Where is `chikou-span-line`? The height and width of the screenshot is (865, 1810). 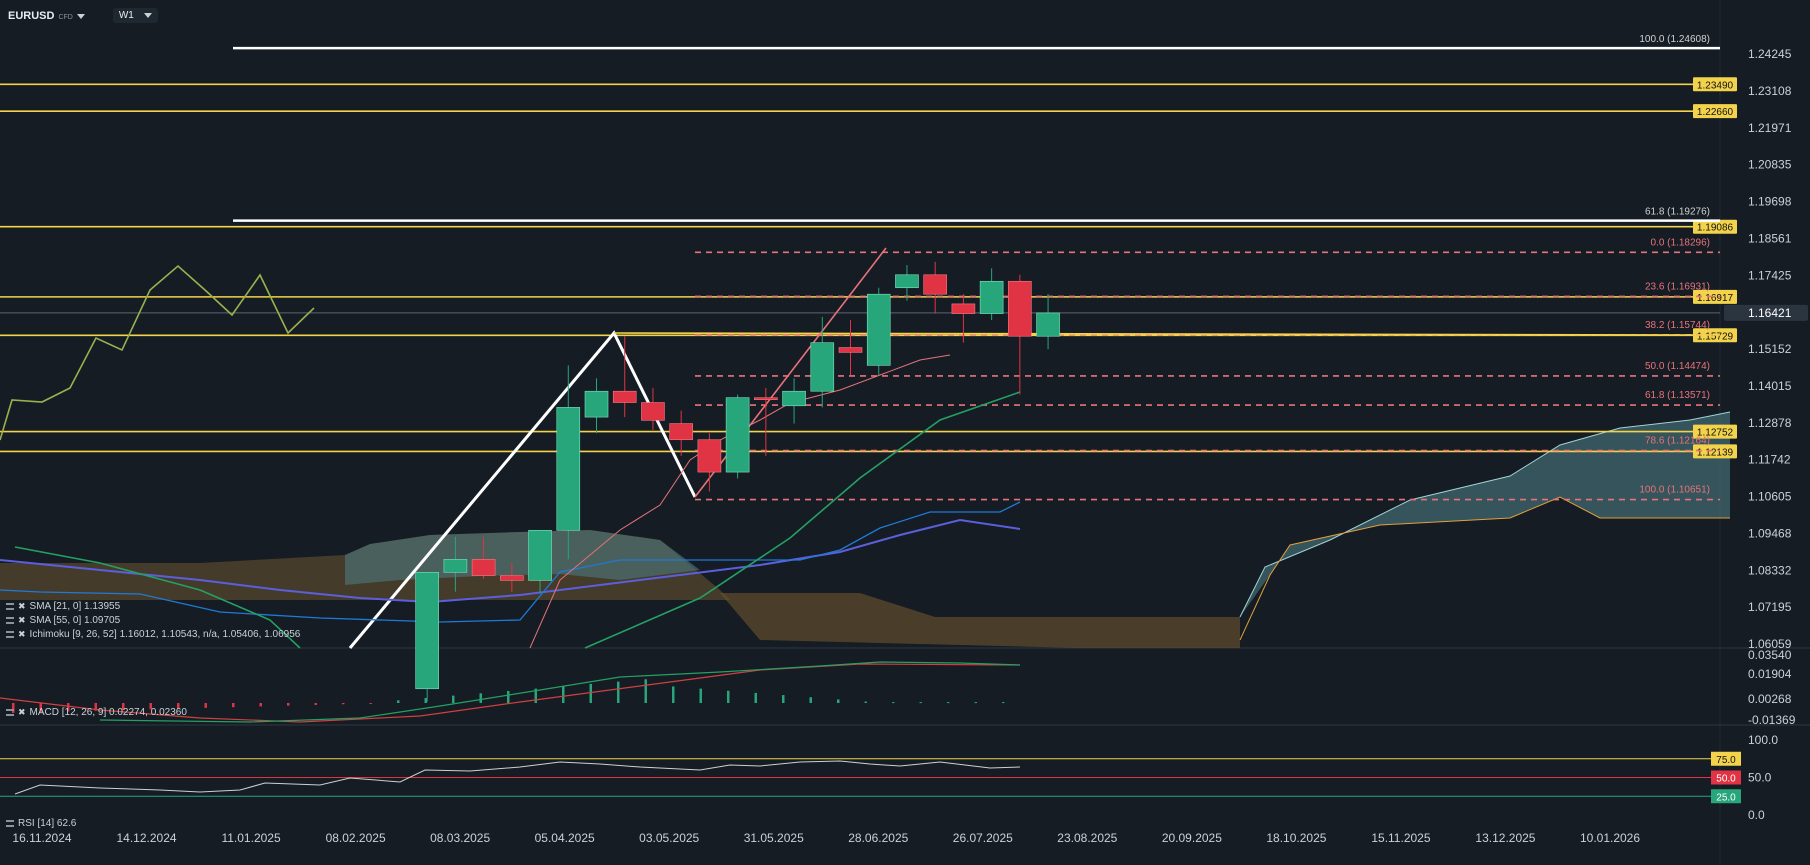
chikou-span-line is located at coordinates (157, 352).